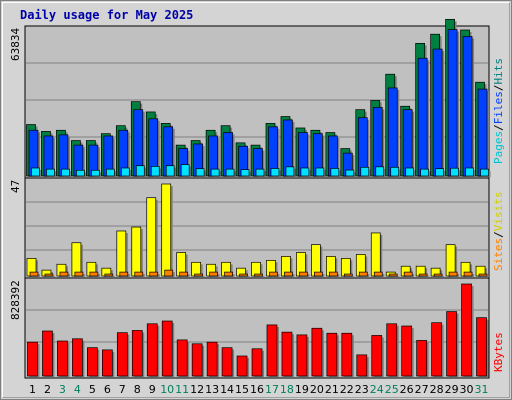  I want to click on day-label: 21, so click(332, 389).